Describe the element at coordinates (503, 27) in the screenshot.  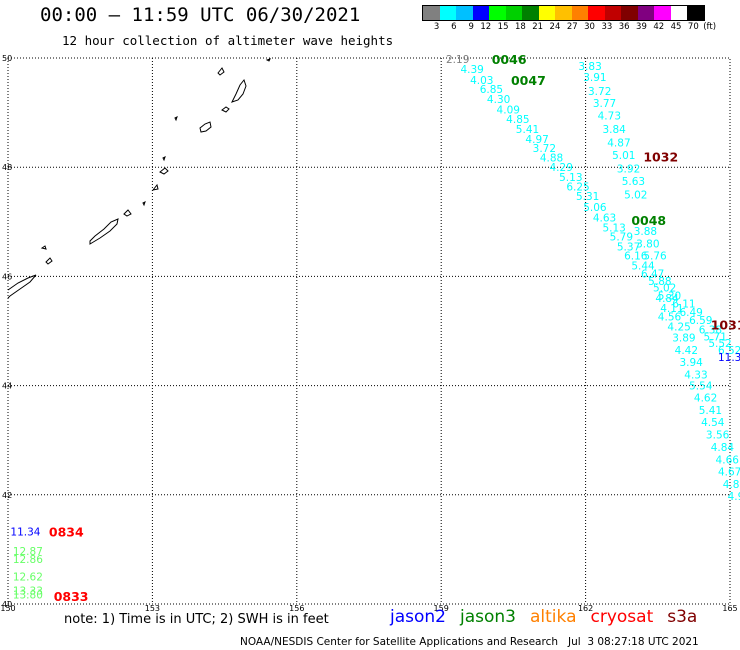
I see `legend-label: 15` at that location.